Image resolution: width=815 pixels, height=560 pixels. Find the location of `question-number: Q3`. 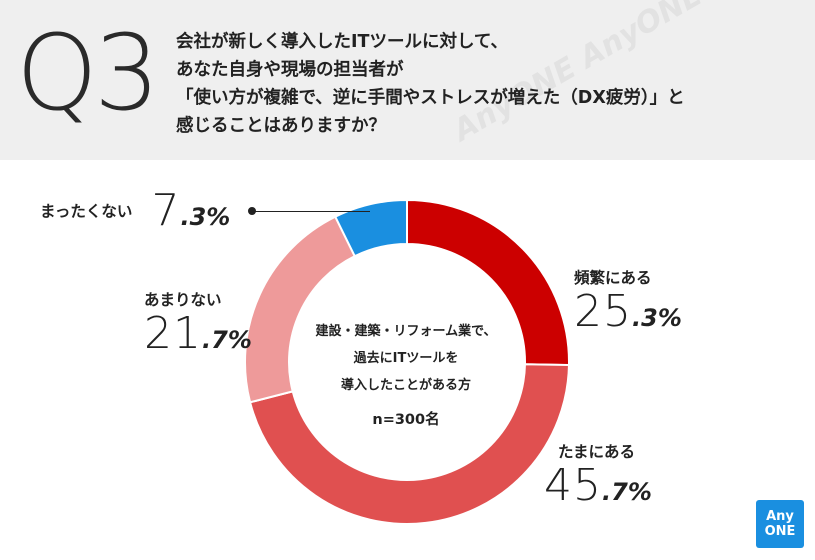

question-number: Q3 is located at coordinates (88, 73).